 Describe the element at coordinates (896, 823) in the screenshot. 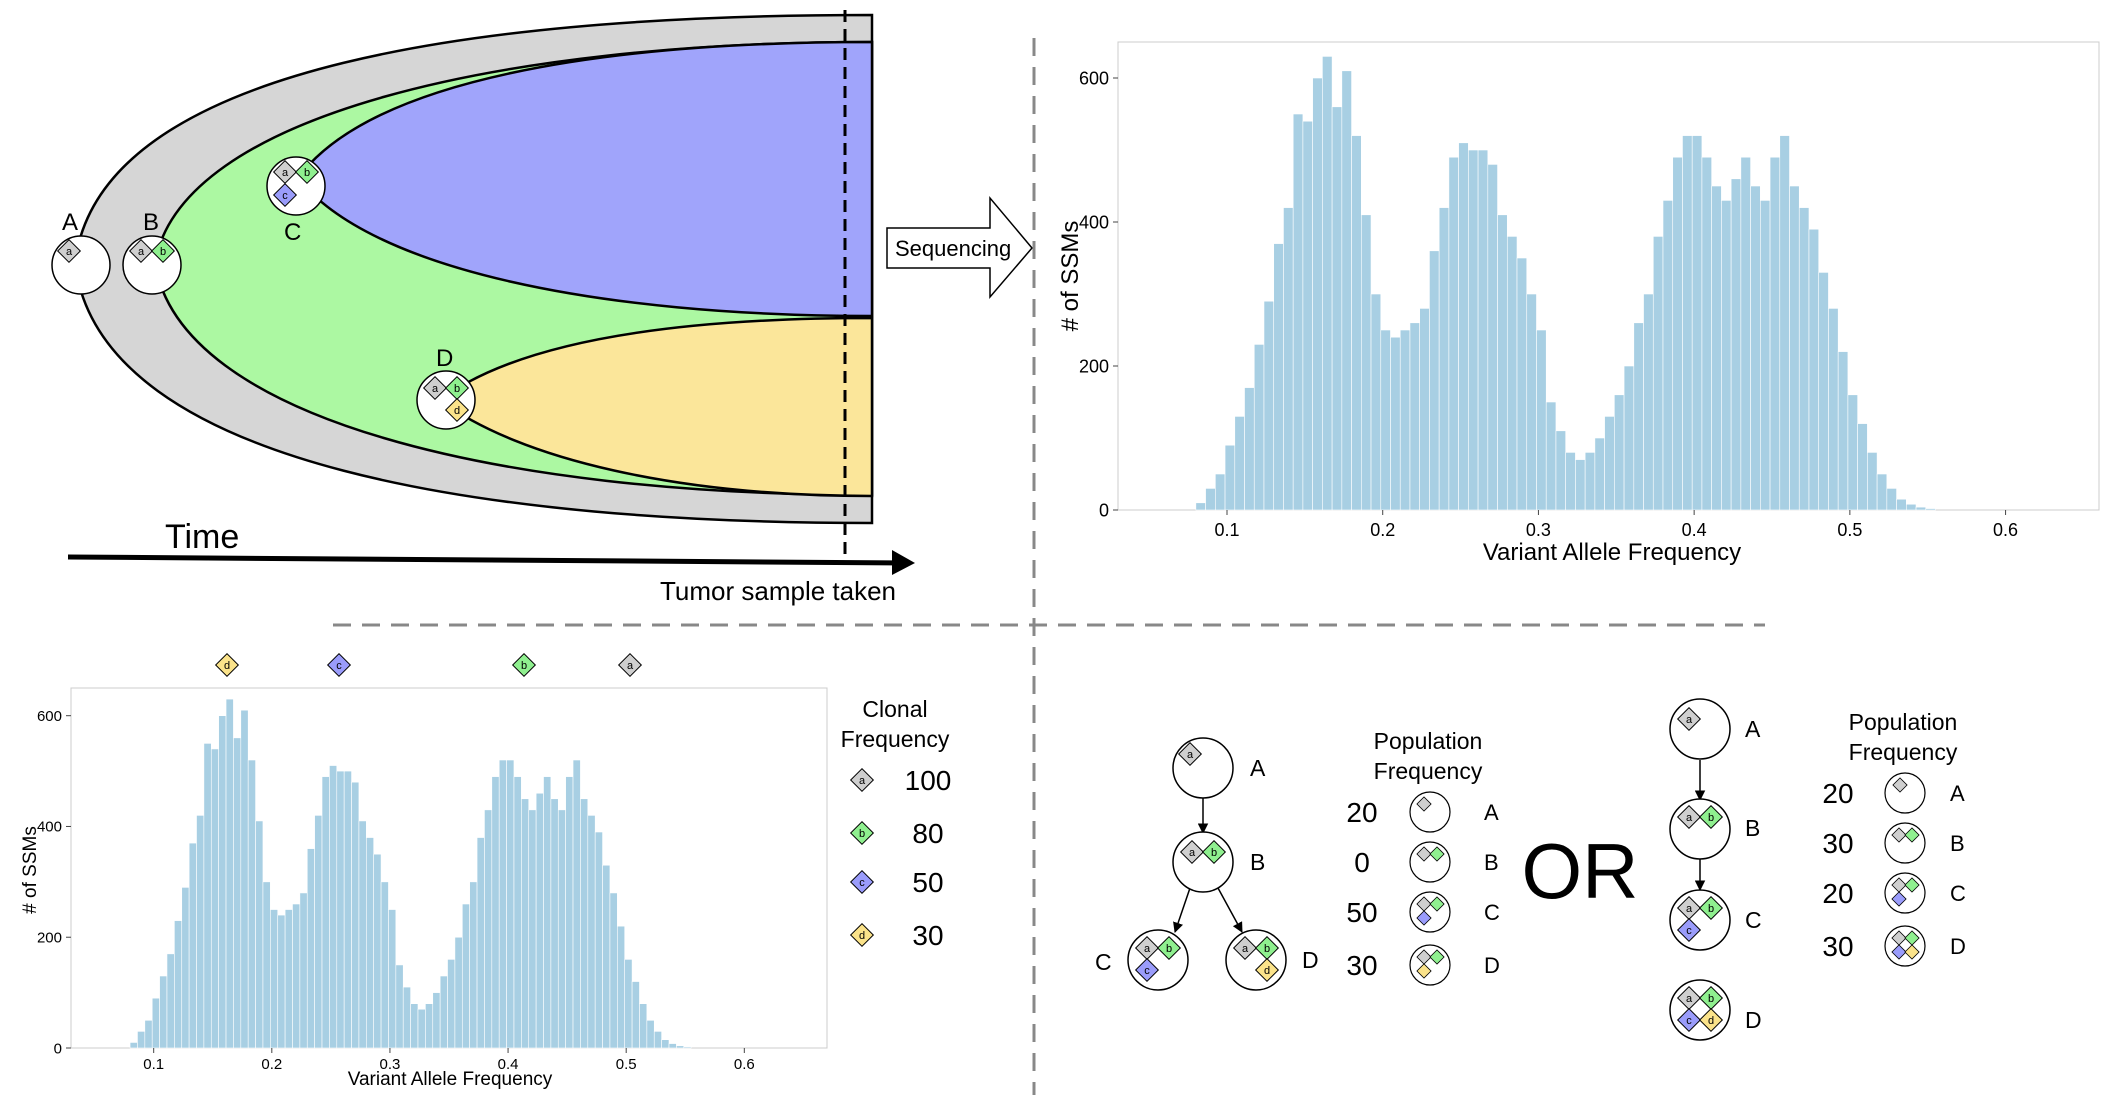

I see `clonal-frequency-legend: Clonal Frequency a 100 b 80 c 50 d 30` at that location.